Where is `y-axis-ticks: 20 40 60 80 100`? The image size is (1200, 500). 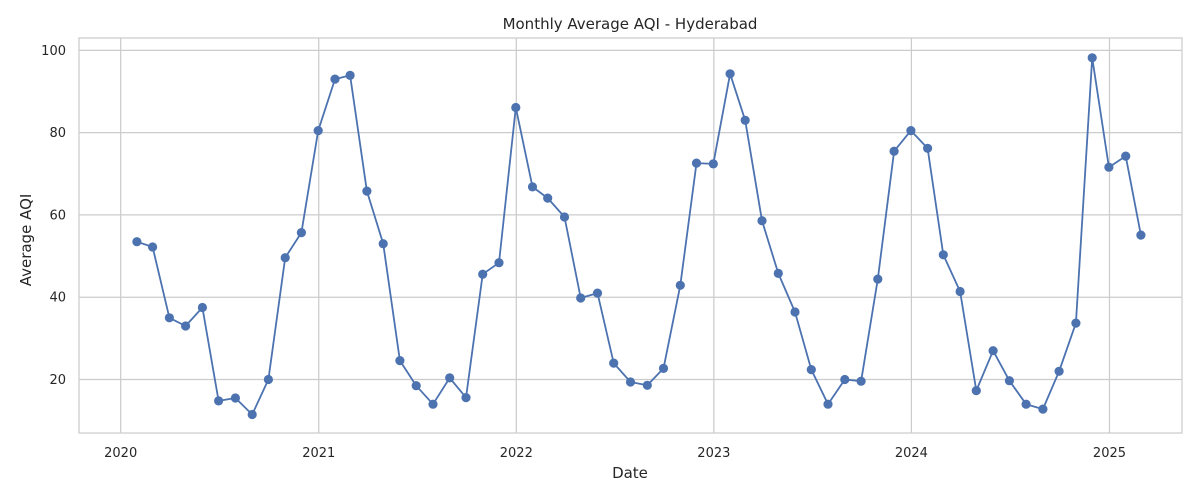 y-axis-ticks: 20 40 60 80 100 is located at coordinates (53, 216).